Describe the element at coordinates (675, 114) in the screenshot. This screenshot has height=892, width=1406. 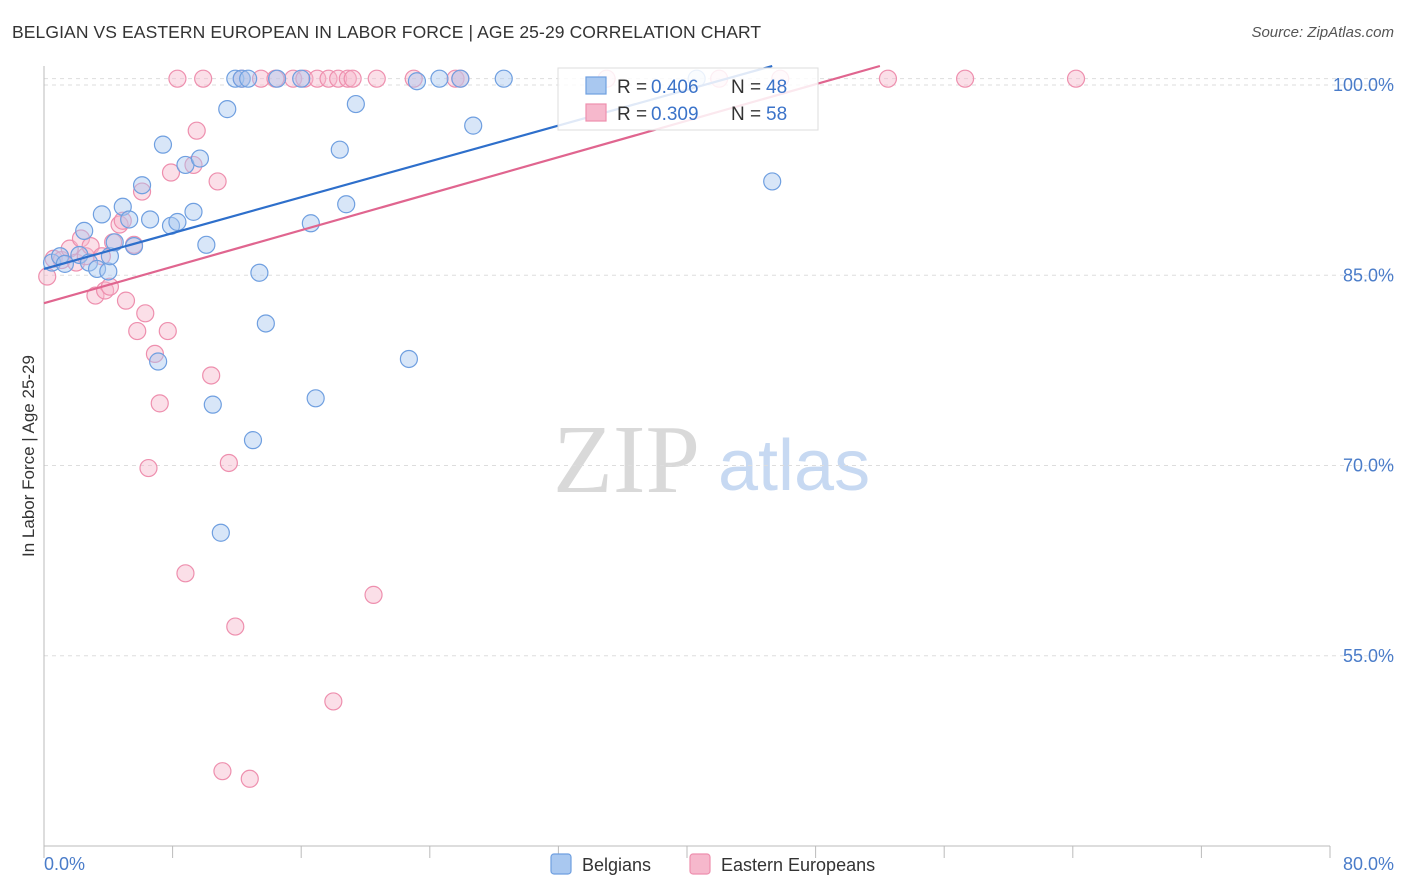
I see `legend-r-value-eastern-europeans: 0.309` at that location.